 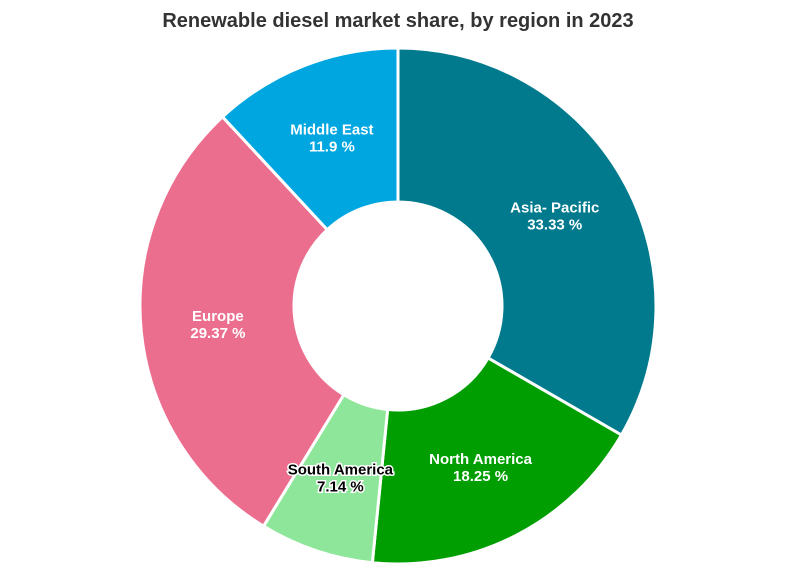 I want to click on slice-category-europe: Europe, so click(x=218, y=316).